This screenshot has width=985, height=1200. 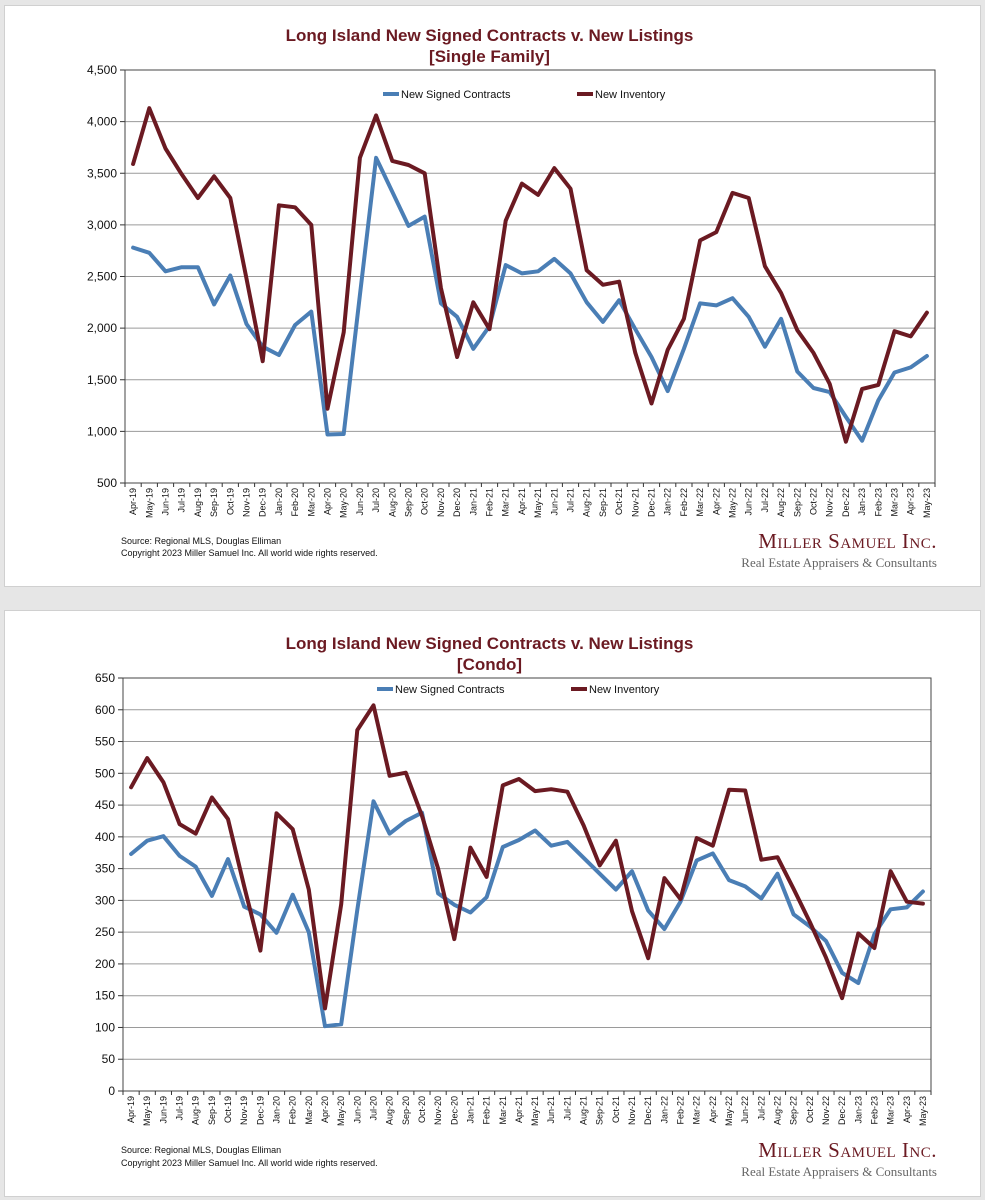 What do you see at coordinates (487, 1110) in the screenshot?
I see `x-tick-label: Feb-21` at bounding box center [487, 1110].